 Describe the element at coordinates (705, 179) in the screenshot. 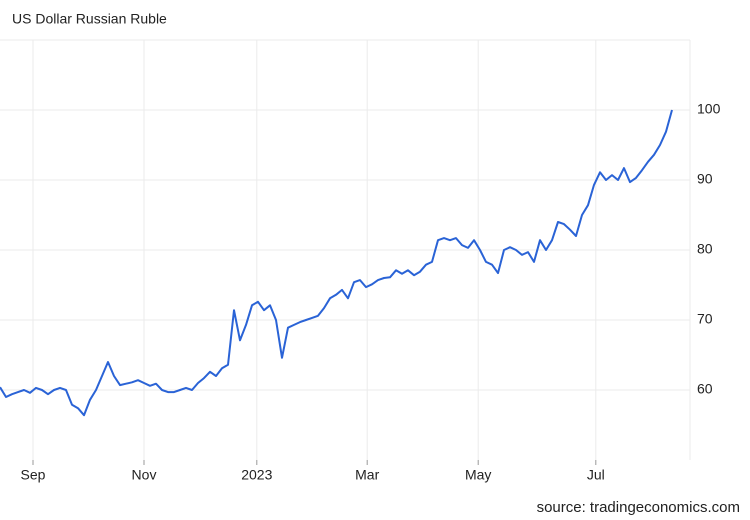

I see `y-tick-label: 90` at that location.